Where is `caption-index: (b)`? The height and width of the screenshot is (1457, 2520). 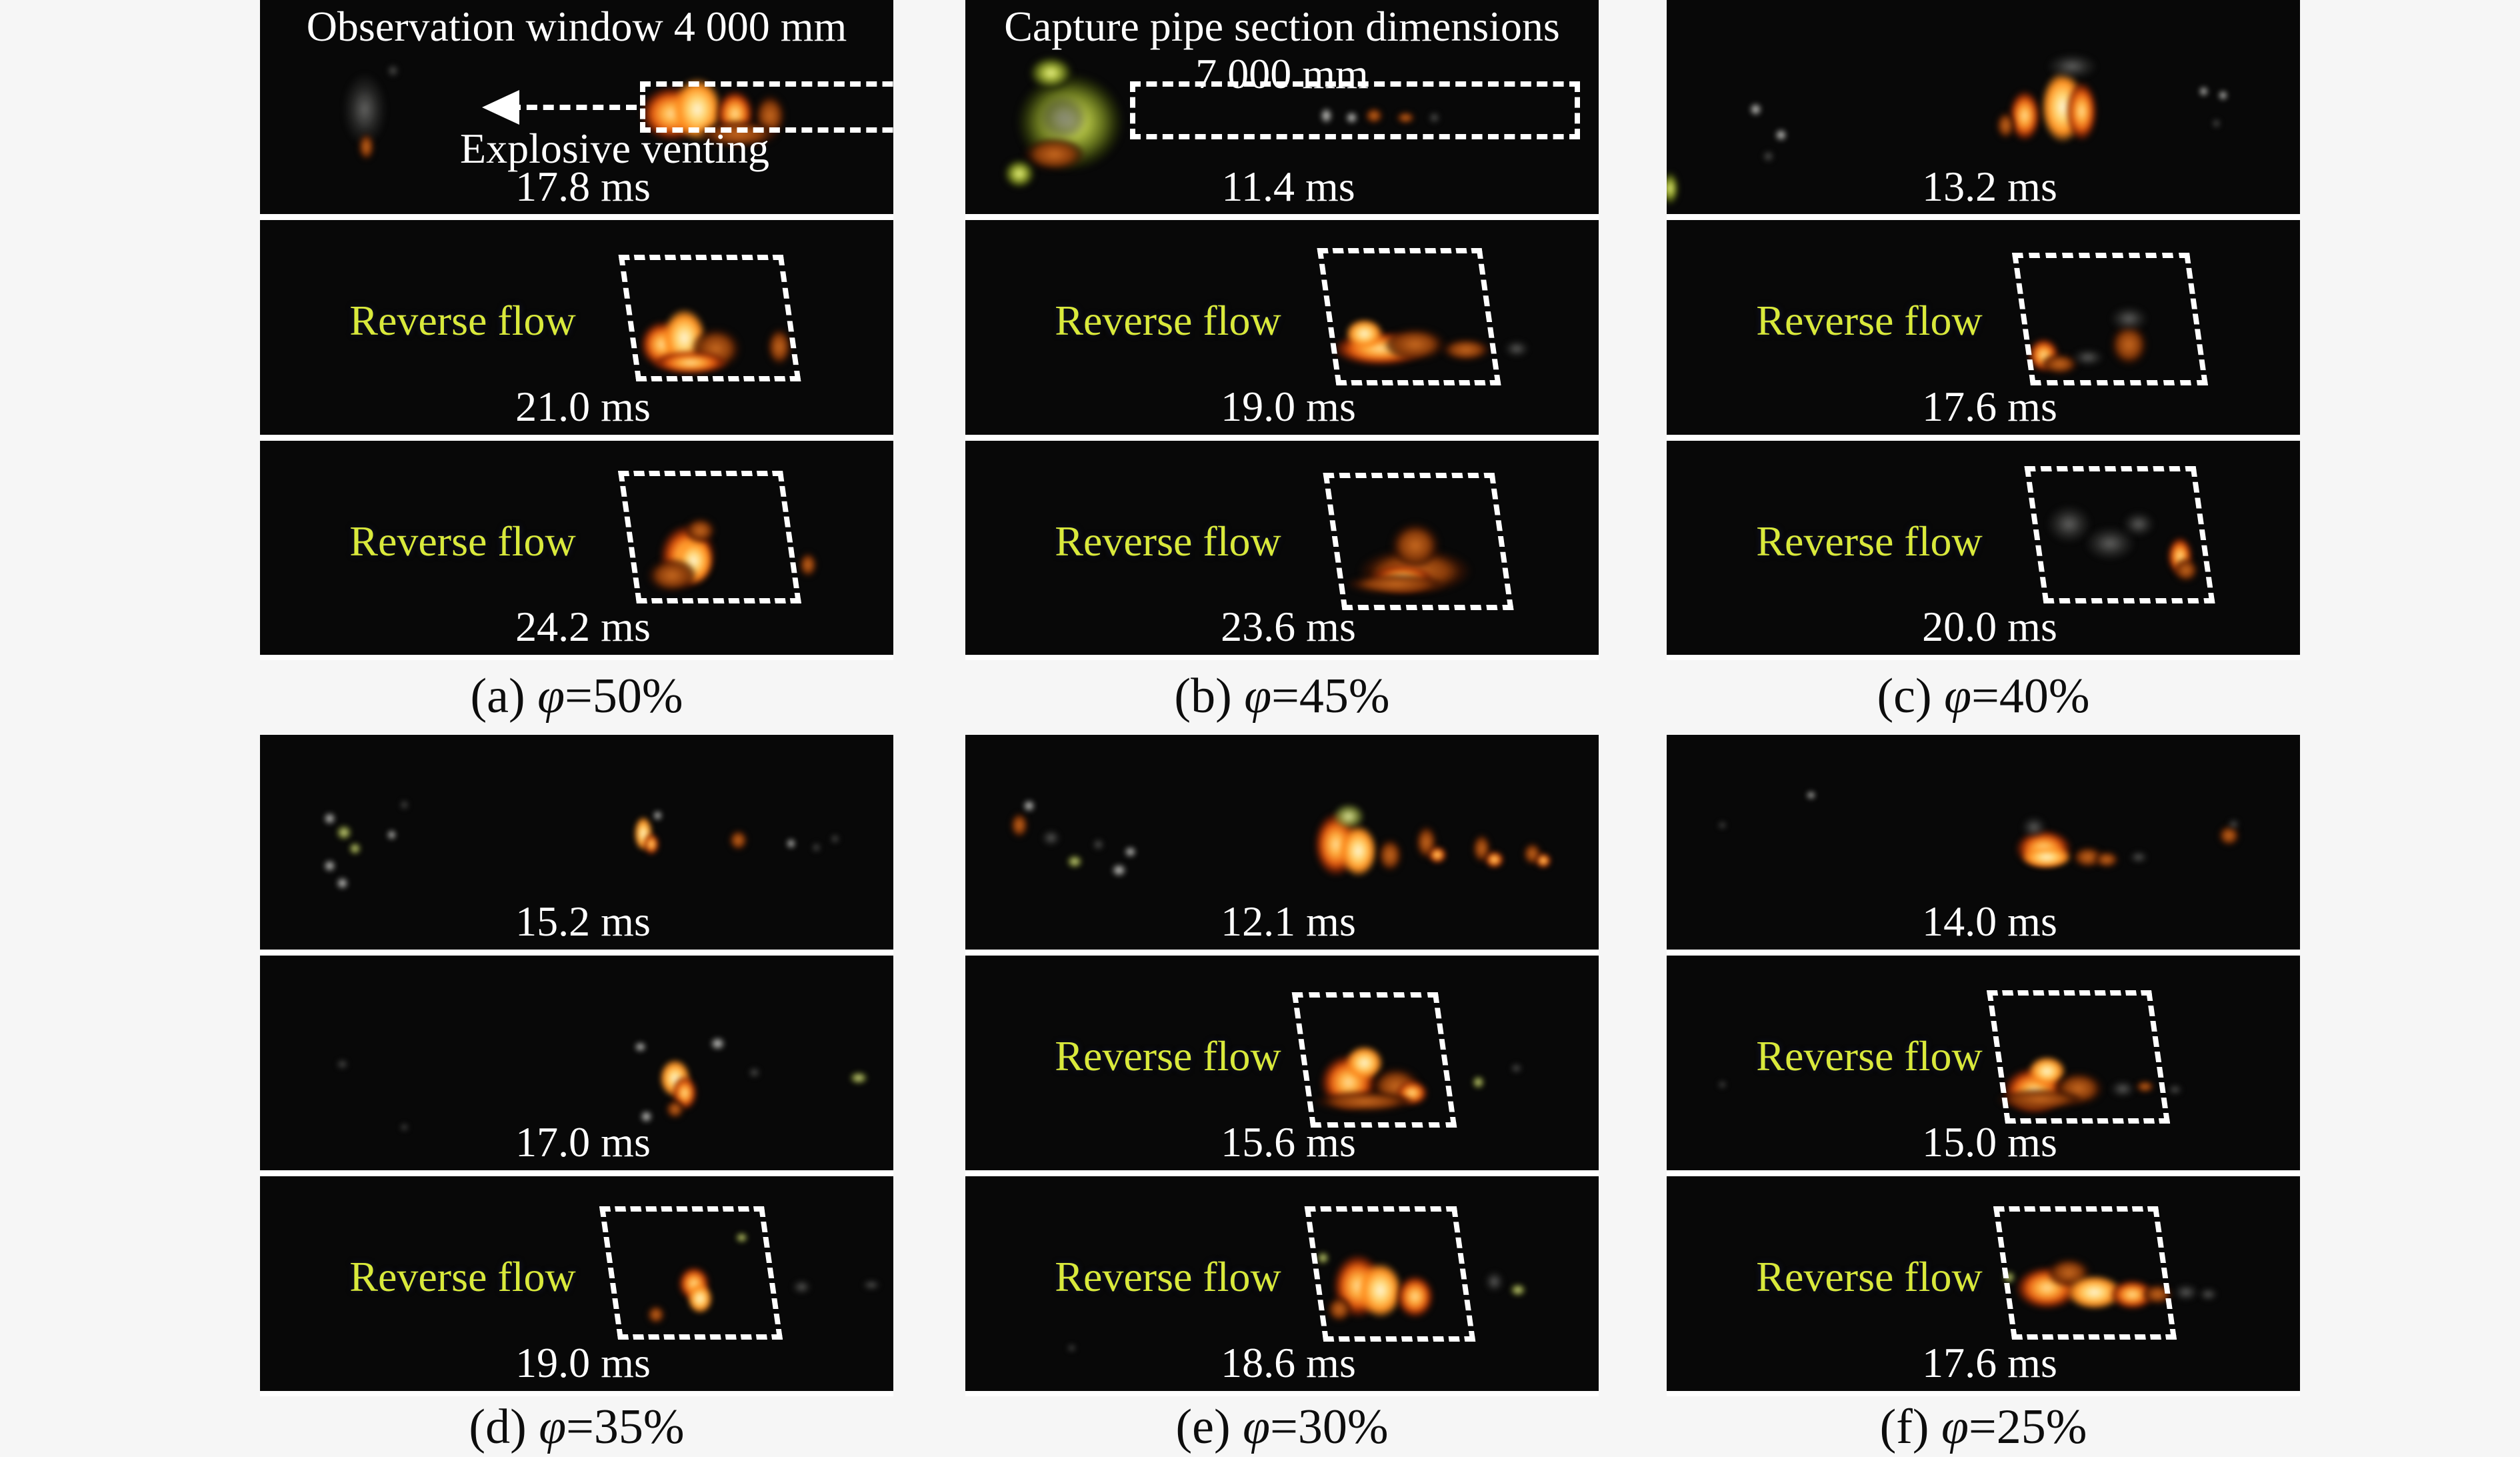
caption-index: (b) is located at coordinates (1209, 696).